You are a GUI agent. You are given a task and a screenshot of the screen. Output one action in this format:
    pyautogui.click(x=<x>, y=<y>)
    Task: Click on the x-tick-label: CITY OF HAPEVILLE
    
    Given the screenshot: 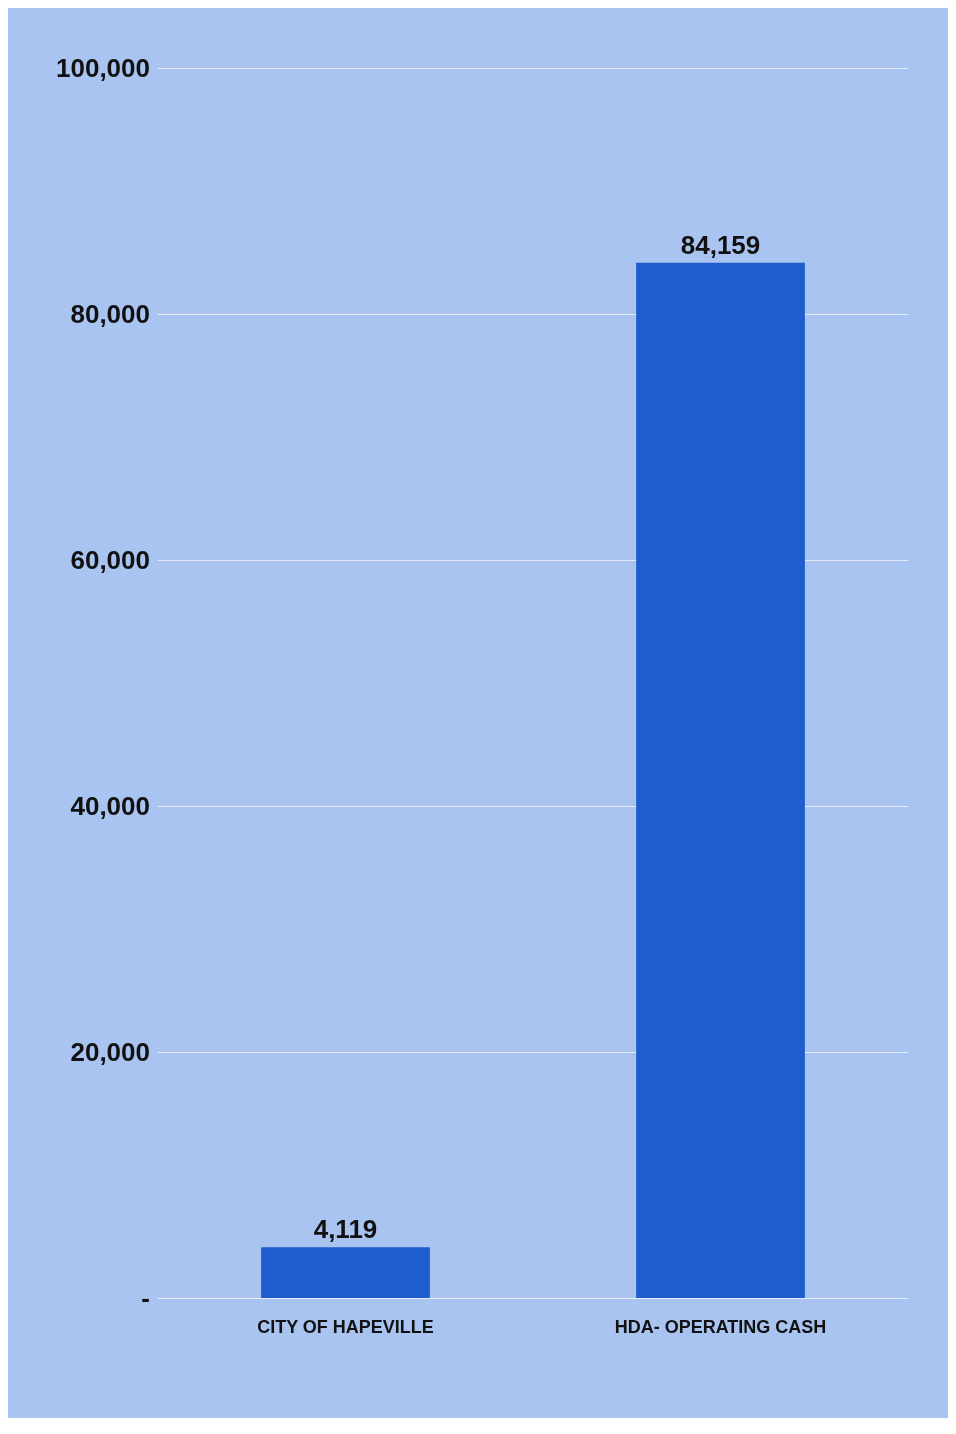 What is the action you would take?
    pyautogui.click(x=345, y=1327)
    